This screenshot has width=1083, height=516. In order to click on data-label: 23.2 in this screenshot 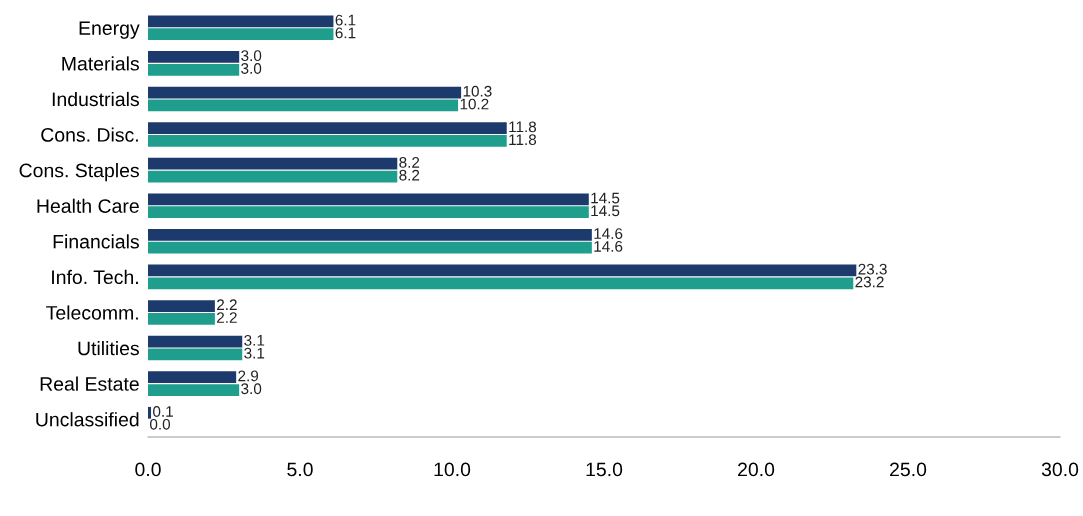, I will do `click(869, 282)`.